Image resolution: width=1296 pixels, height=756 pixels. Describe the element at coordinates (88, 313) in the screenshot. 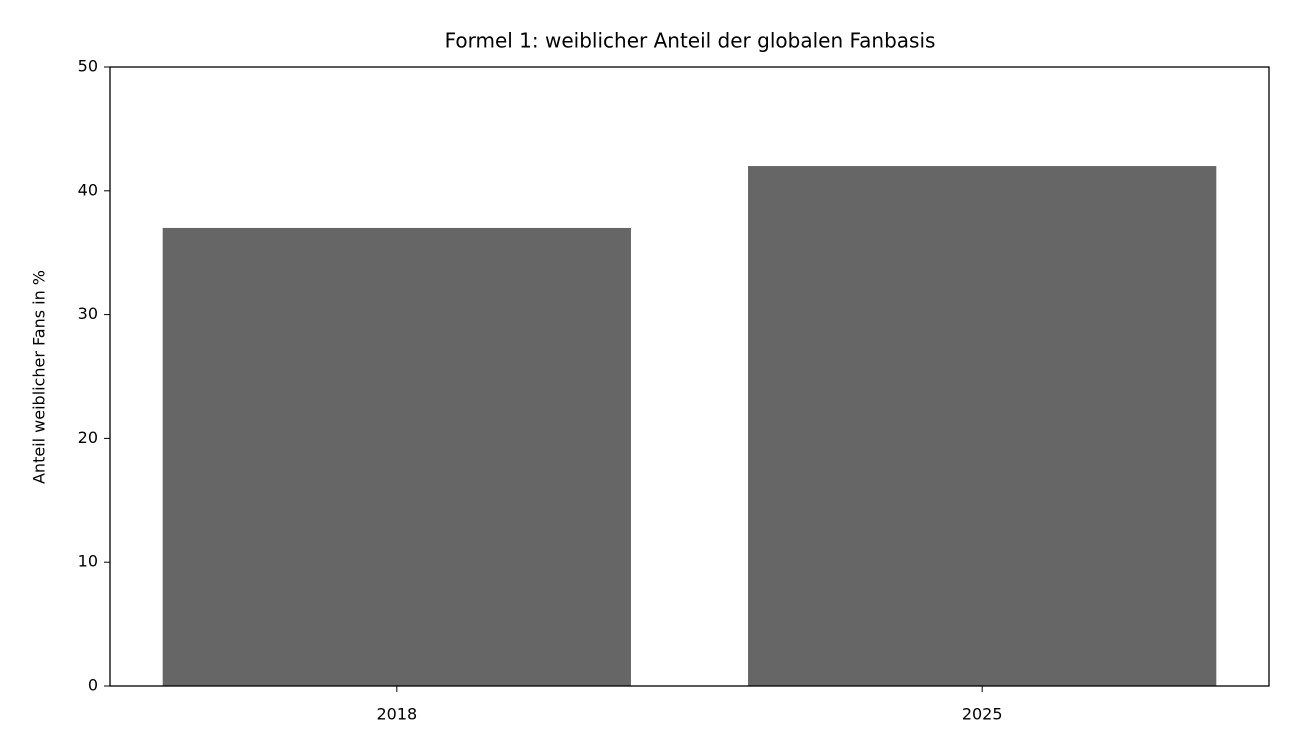

I see `y-tick-label: 30` at that location.